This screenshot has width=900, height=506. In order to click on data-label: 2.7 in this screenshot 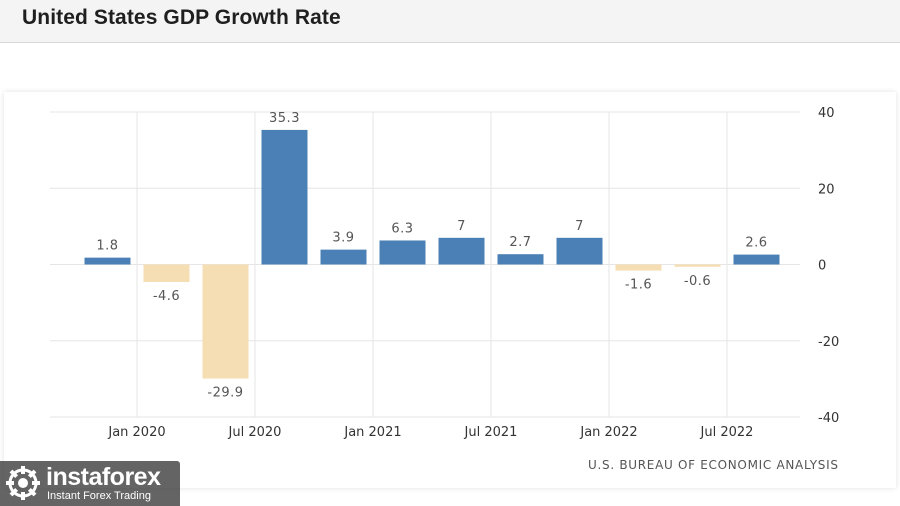, I will do `click(520, 242)`.